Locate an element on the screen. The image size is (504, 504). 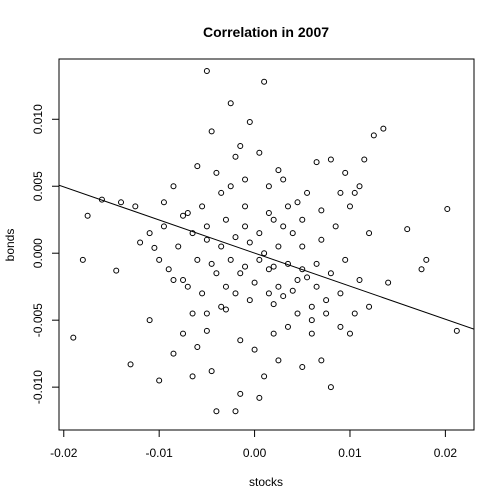
x-tick-label: 0.01 is located at coordinates (350, 453).